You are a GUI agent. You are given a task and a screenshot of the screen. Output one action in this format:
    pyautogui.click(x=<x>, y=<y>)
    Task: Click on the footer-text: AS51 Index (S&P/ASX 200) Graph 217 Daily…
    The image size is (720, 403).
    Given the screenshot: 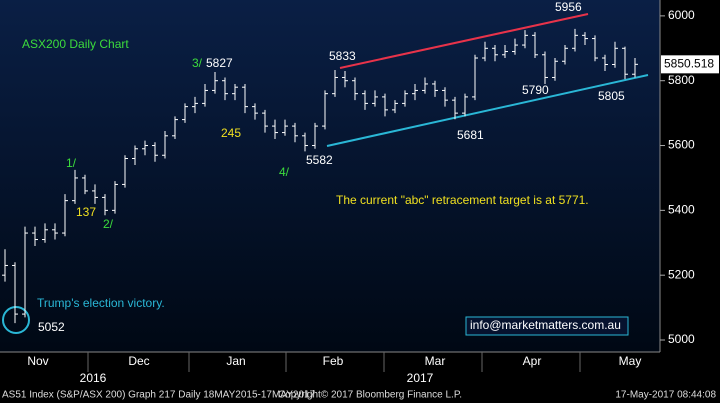 What is the action you would take?
    pyautogui.click(x=159, y=395)
    